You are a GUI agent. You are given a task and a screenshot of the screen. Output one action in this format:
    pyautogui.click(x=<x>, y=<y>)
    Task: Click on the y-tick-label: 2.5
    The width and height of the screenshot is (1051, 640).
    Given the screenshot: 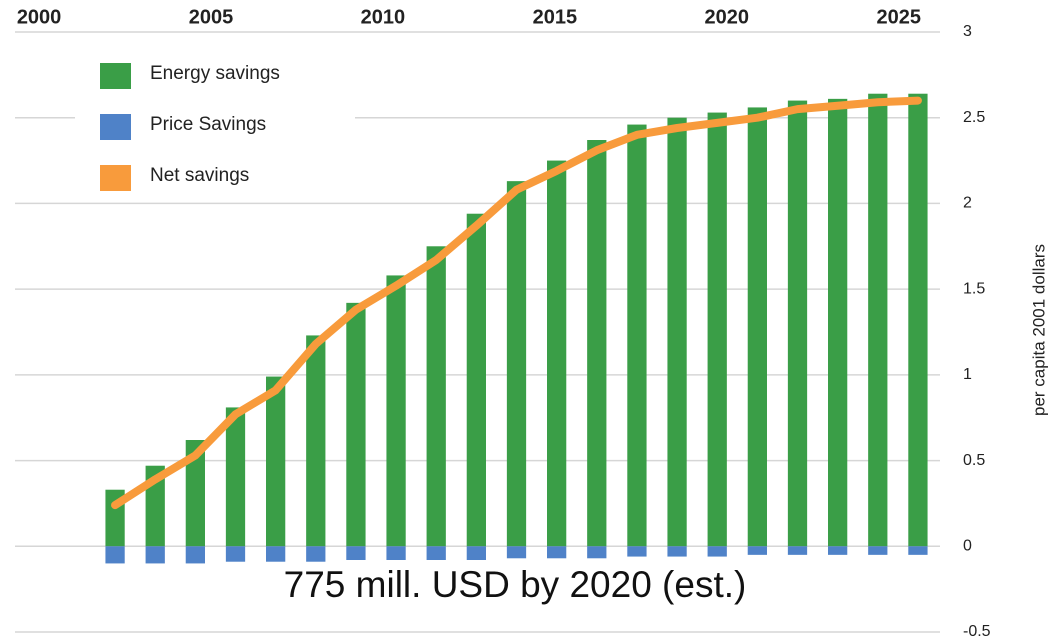 What is the action you would take?
    pyautogui.click(x=974, y=117)
    